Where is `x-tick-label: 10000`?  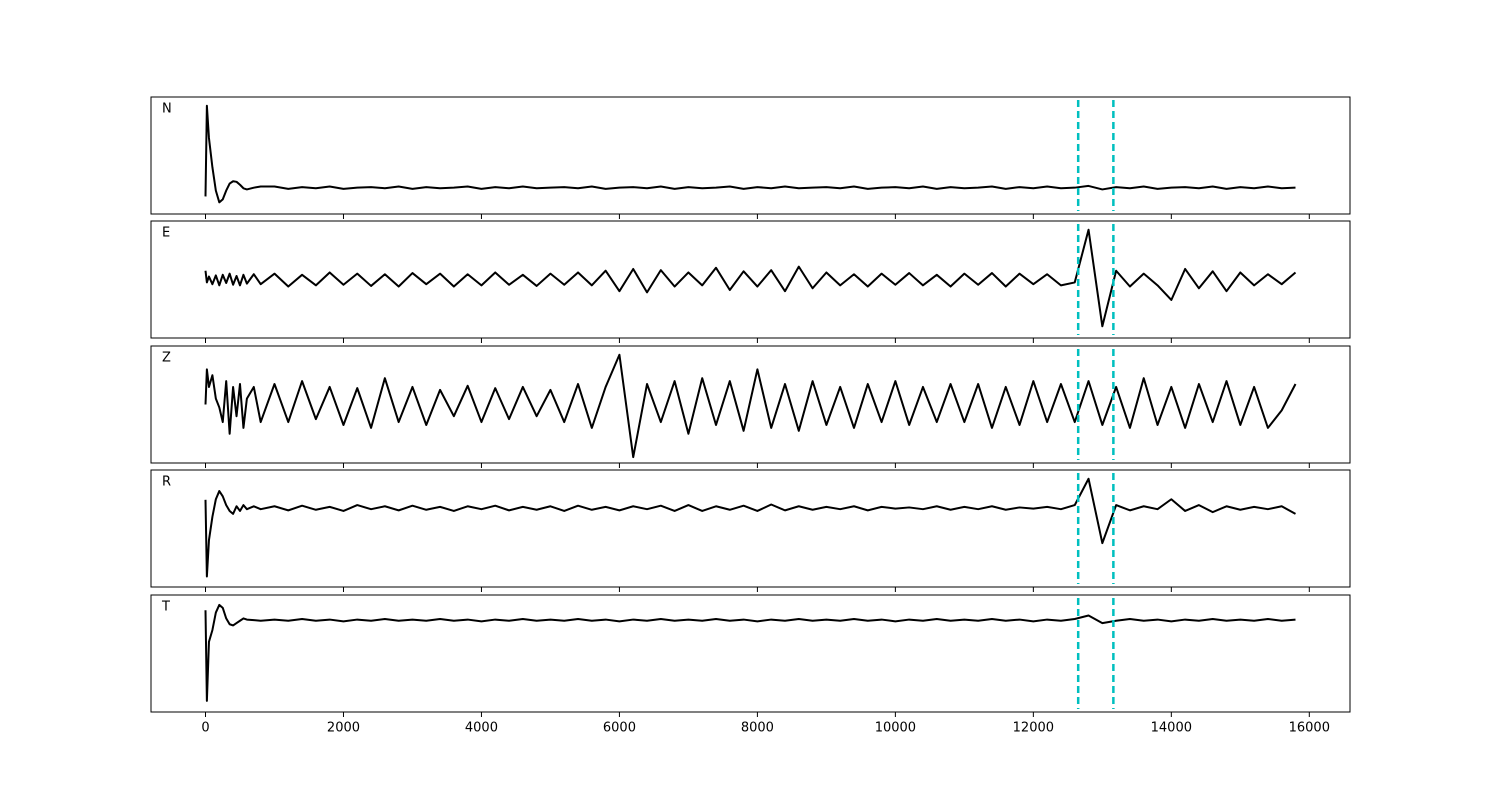 x-tick-label: 10000 is located at coordinates (895, 728).